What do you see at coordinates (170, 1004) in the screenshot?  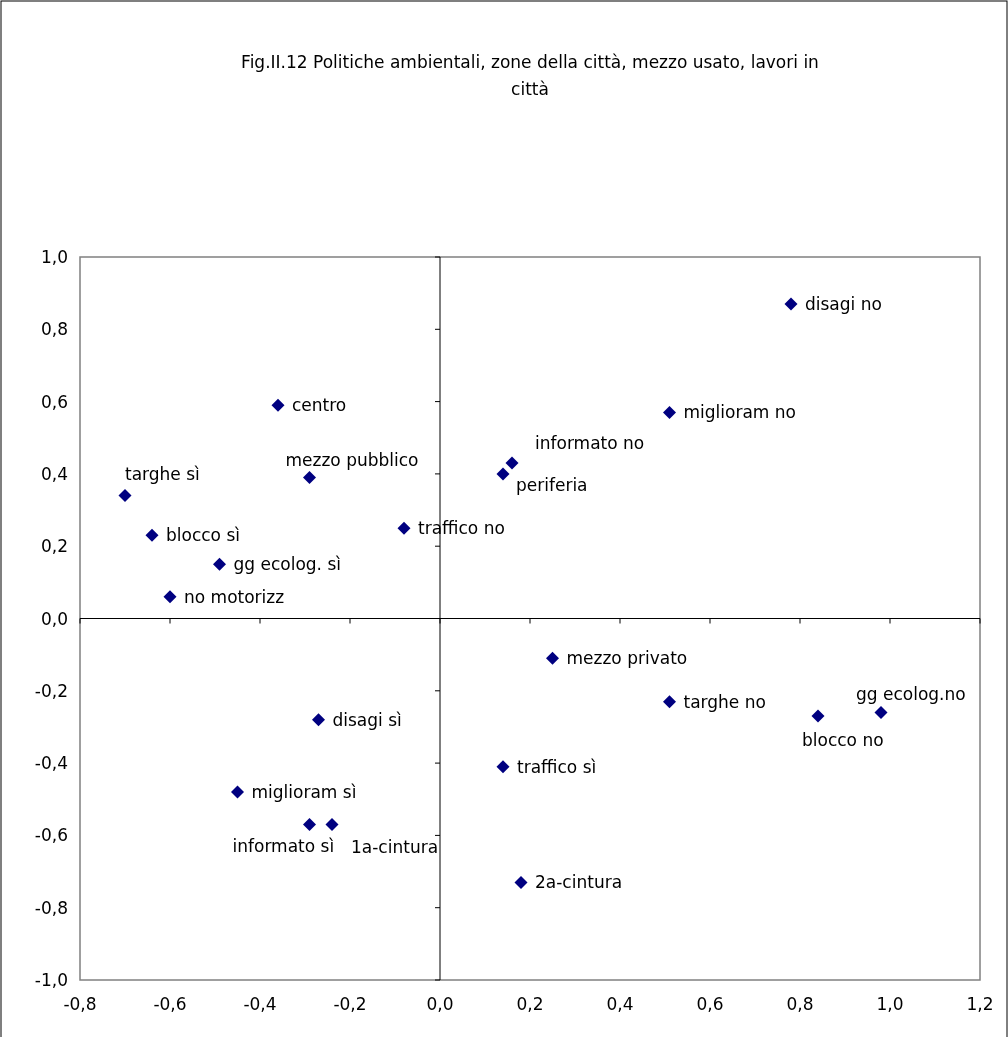 I see `x-tick-label: -0,6` at bounding box center [170, 1004].